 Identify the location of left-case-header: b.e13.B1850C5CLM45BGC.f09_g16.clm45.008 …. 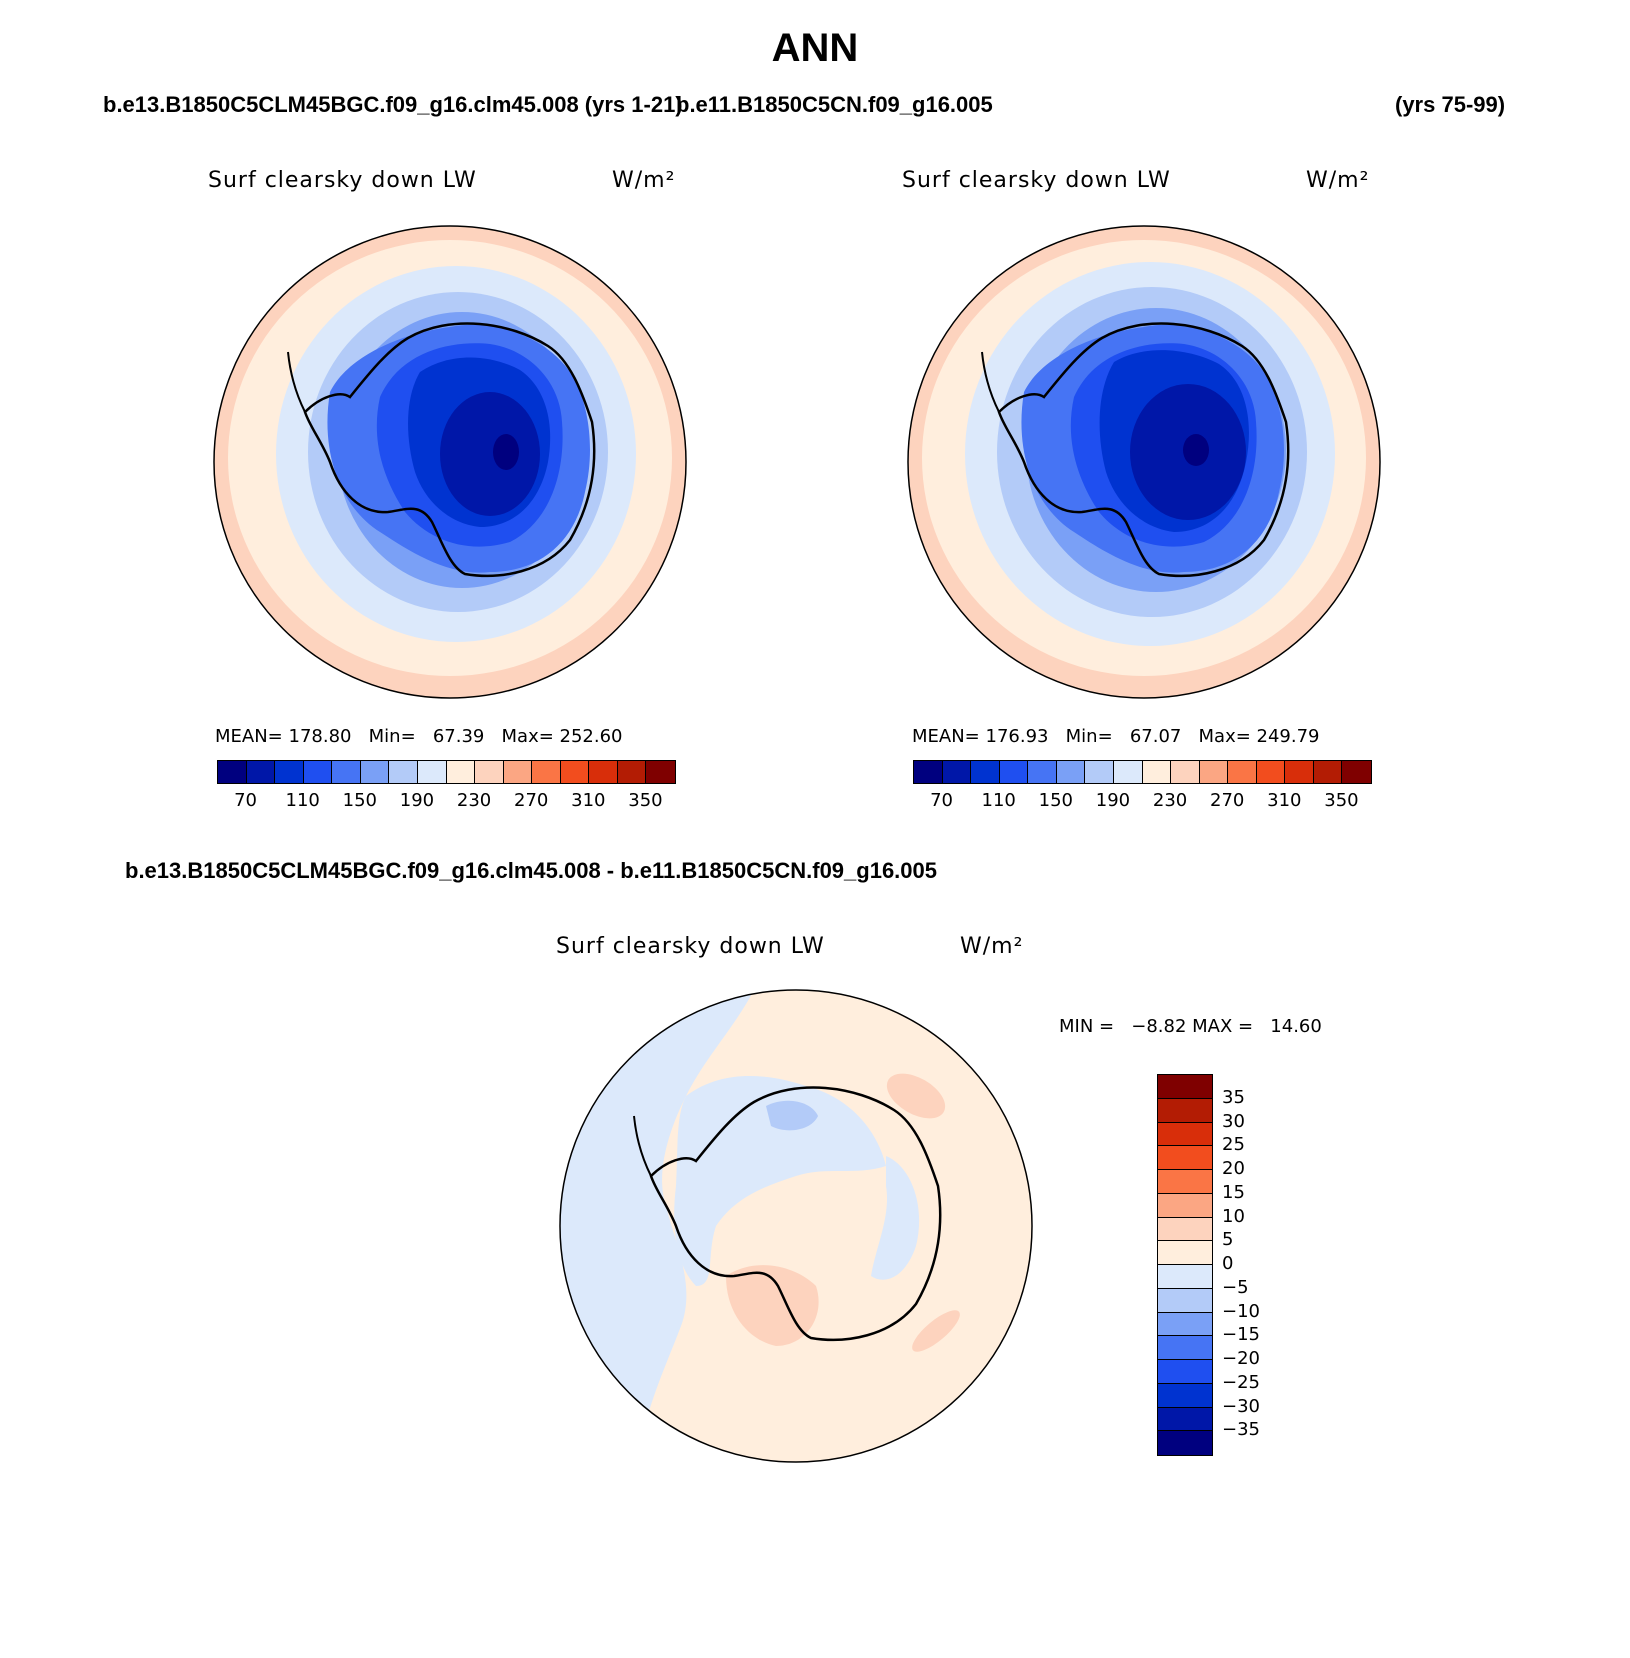
(393, 104).